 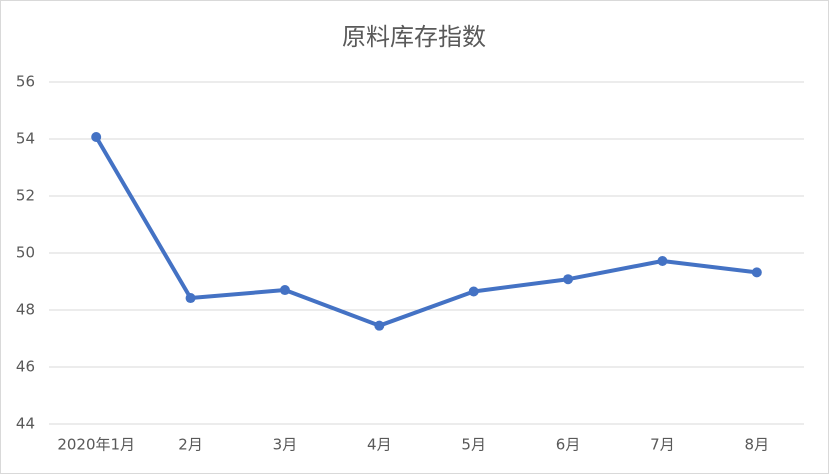 What do you see at coordinates (662, 445) in the screenshot?
I see `x-tick-label: 7月` at bounding box center [662, 445].